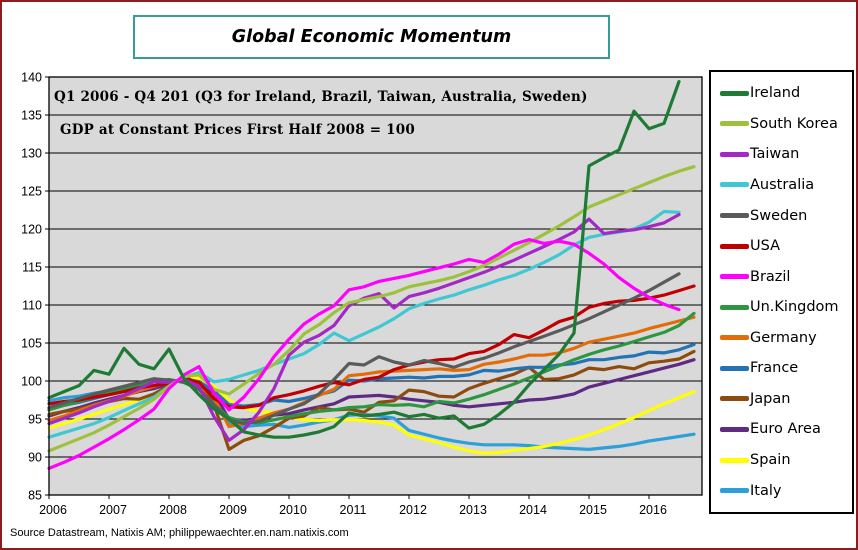 This screenshot has width=858, height=550. Describe the element at coordinates (779, 215) in the screenshot. I see `legend-label: Sweden` at that location.